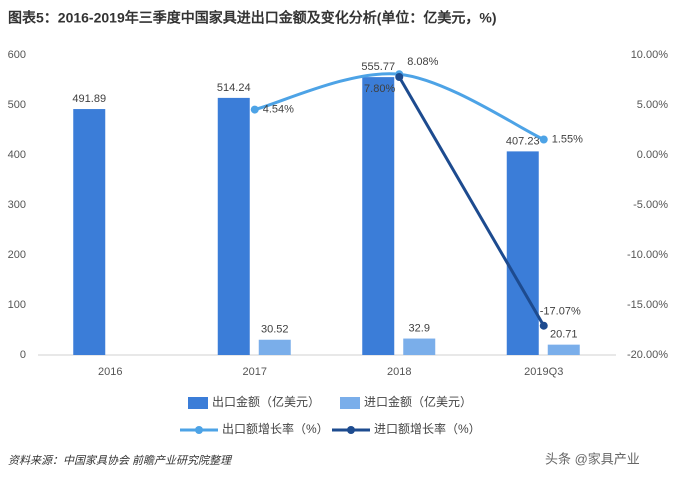 The image size is (680, 481). What do you see at coordinates (418, 401) in the screenshot?
I see `legend-label: 进口金额（亿美元）` at bounding box center [418, 401].